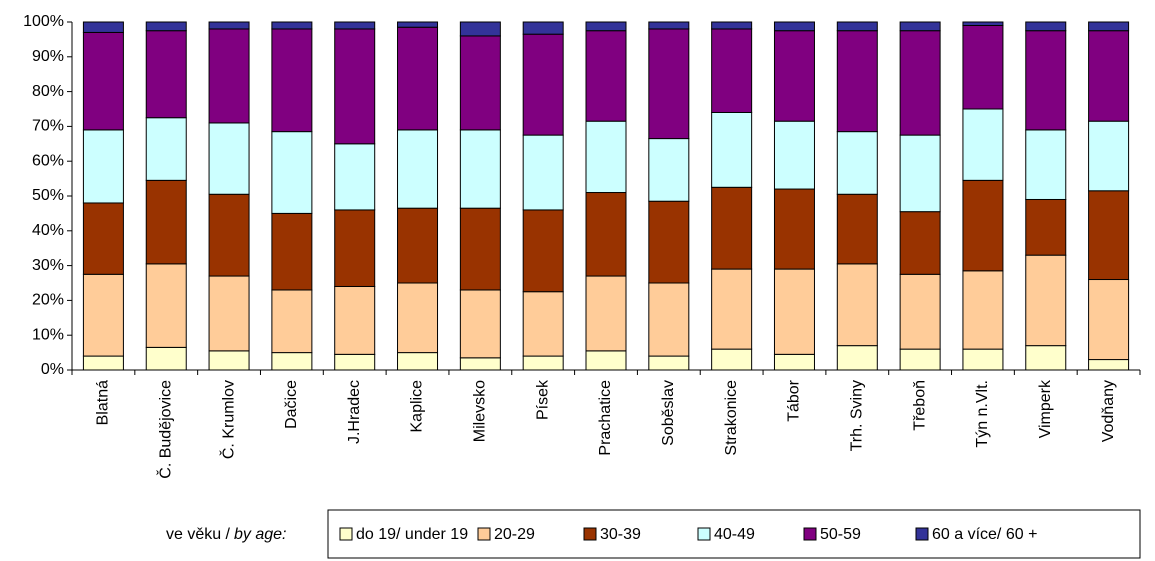 The height and width of the screenshot is (561, 1155). What do you see at coordinates (103, 402) in the screenshot?
I see `x-tick-label: Blatná` at bounding box center [103, 402].